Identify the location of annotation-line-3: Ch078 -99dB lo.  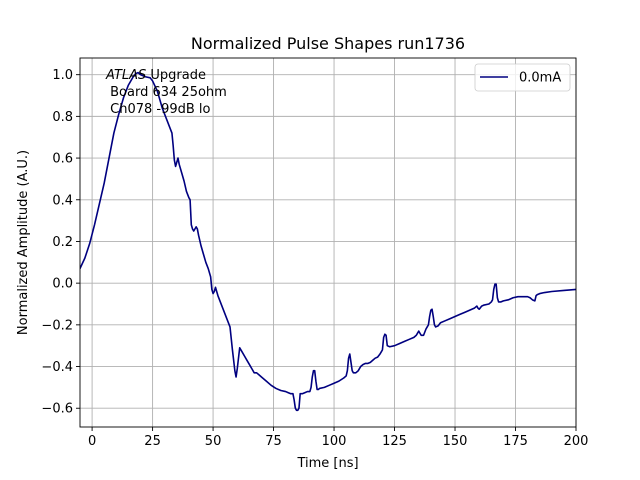
(158, 109).